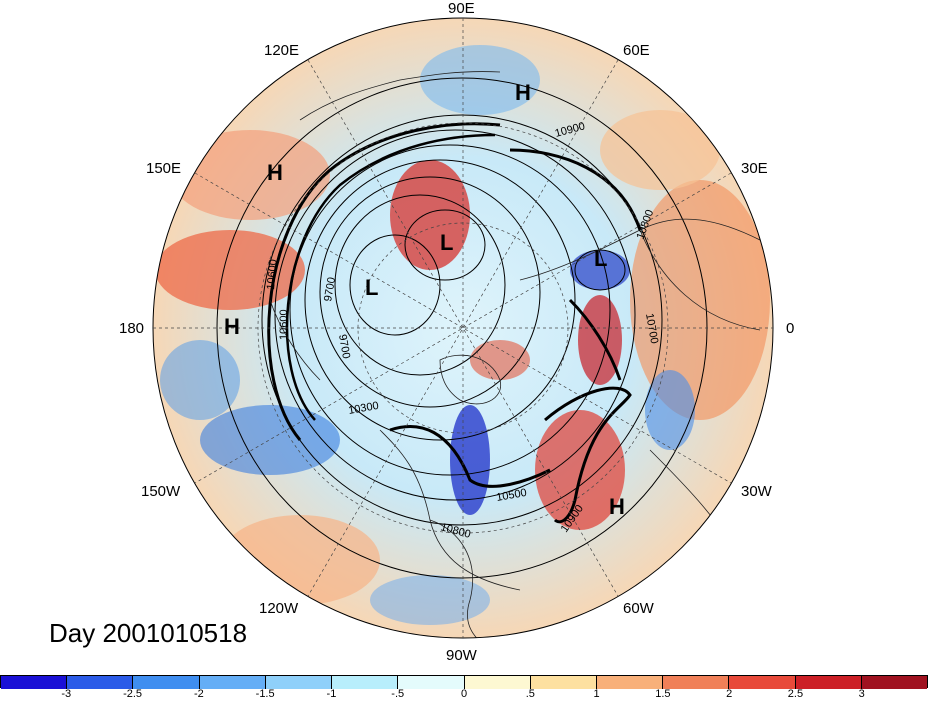 This screenshot has height=702, width=928. What do you see at coordinates (795, 694) in the screenshot?
I see `colorbar-tick-label: 2.5` at bounding box center [795, 694].